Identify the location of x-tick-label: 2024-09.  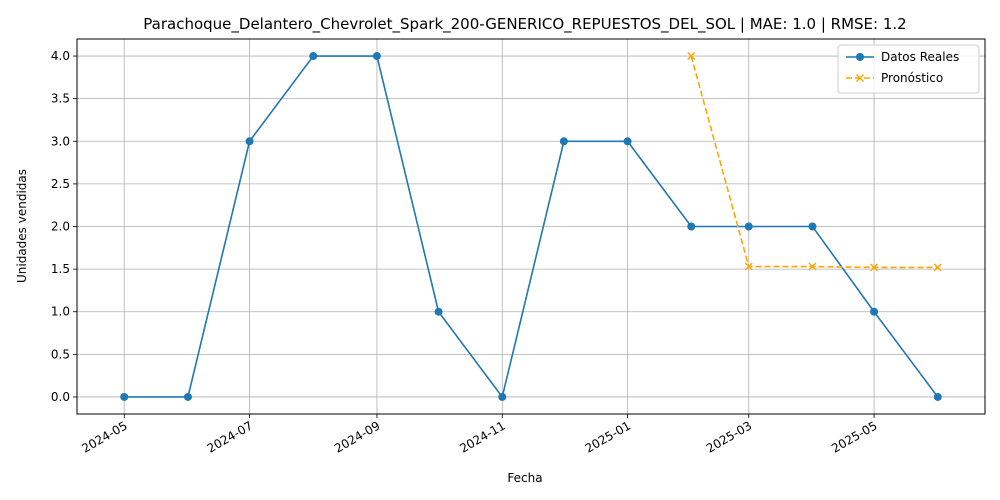
(357, 436).